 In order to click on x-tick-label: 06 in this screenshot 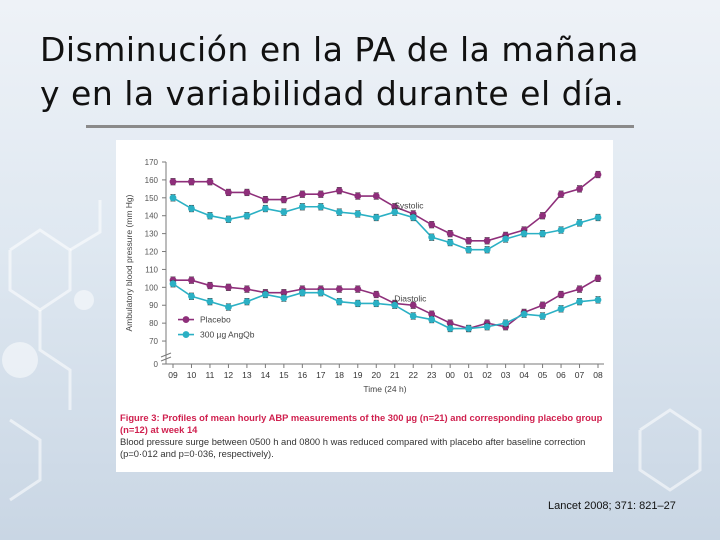, I will do `click(561, 375)`.